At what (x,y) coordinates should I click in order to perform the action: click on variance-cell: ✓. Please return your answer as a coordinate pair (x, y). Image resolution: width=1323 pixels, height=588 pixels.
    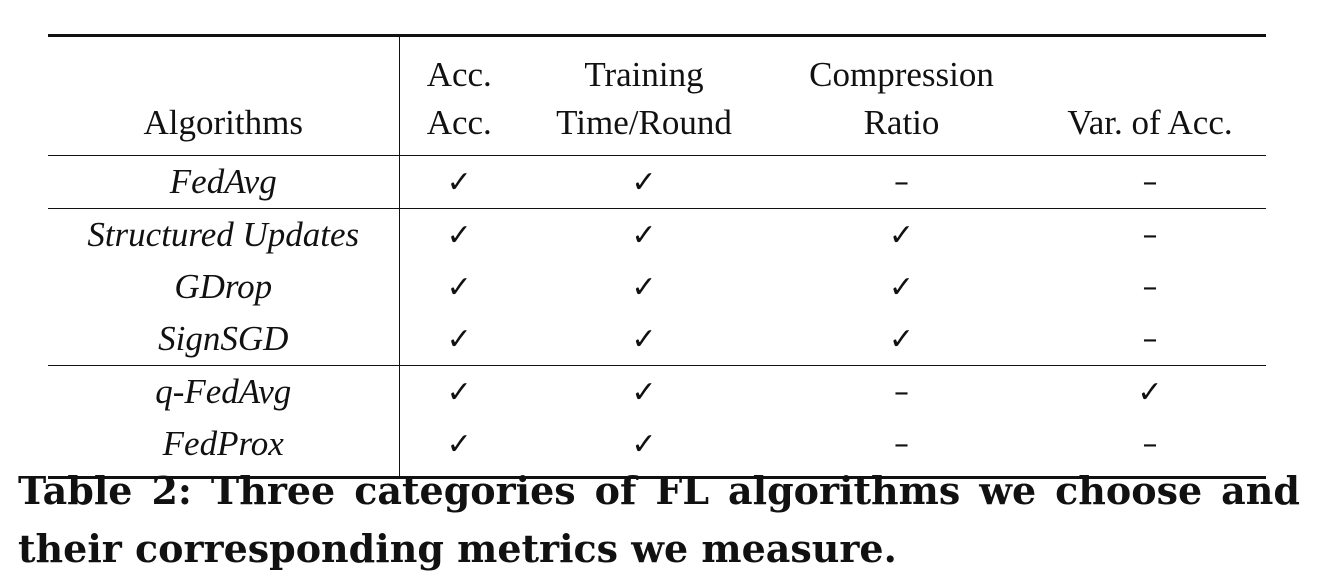
    Looking at the image, I should click on (1150, 392).